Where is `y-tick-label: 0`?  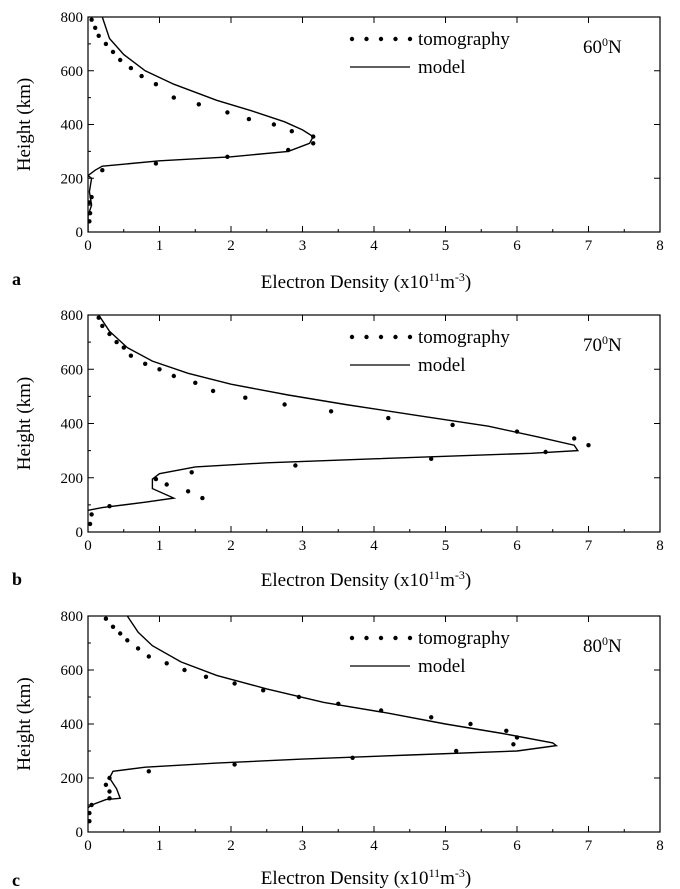 y-tick-label: 0 is located at coordinates (80, 233).